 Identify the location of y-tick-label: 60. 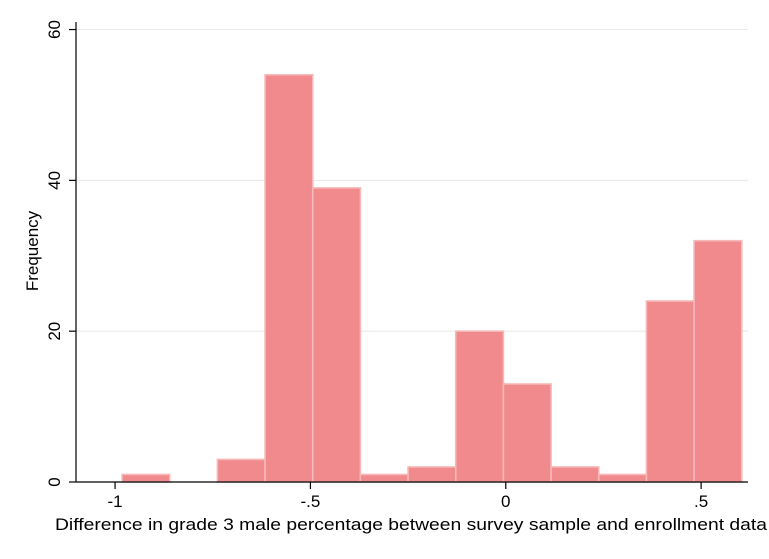
(54, 29).